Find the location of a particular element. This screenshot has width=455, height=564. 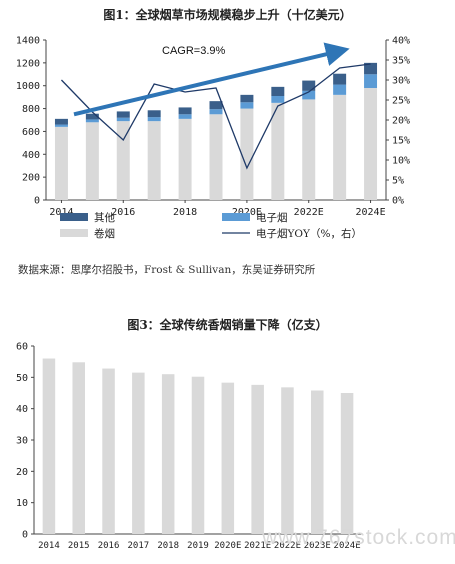

y2-tick-label: 40% is located at coordinates (401, 41).